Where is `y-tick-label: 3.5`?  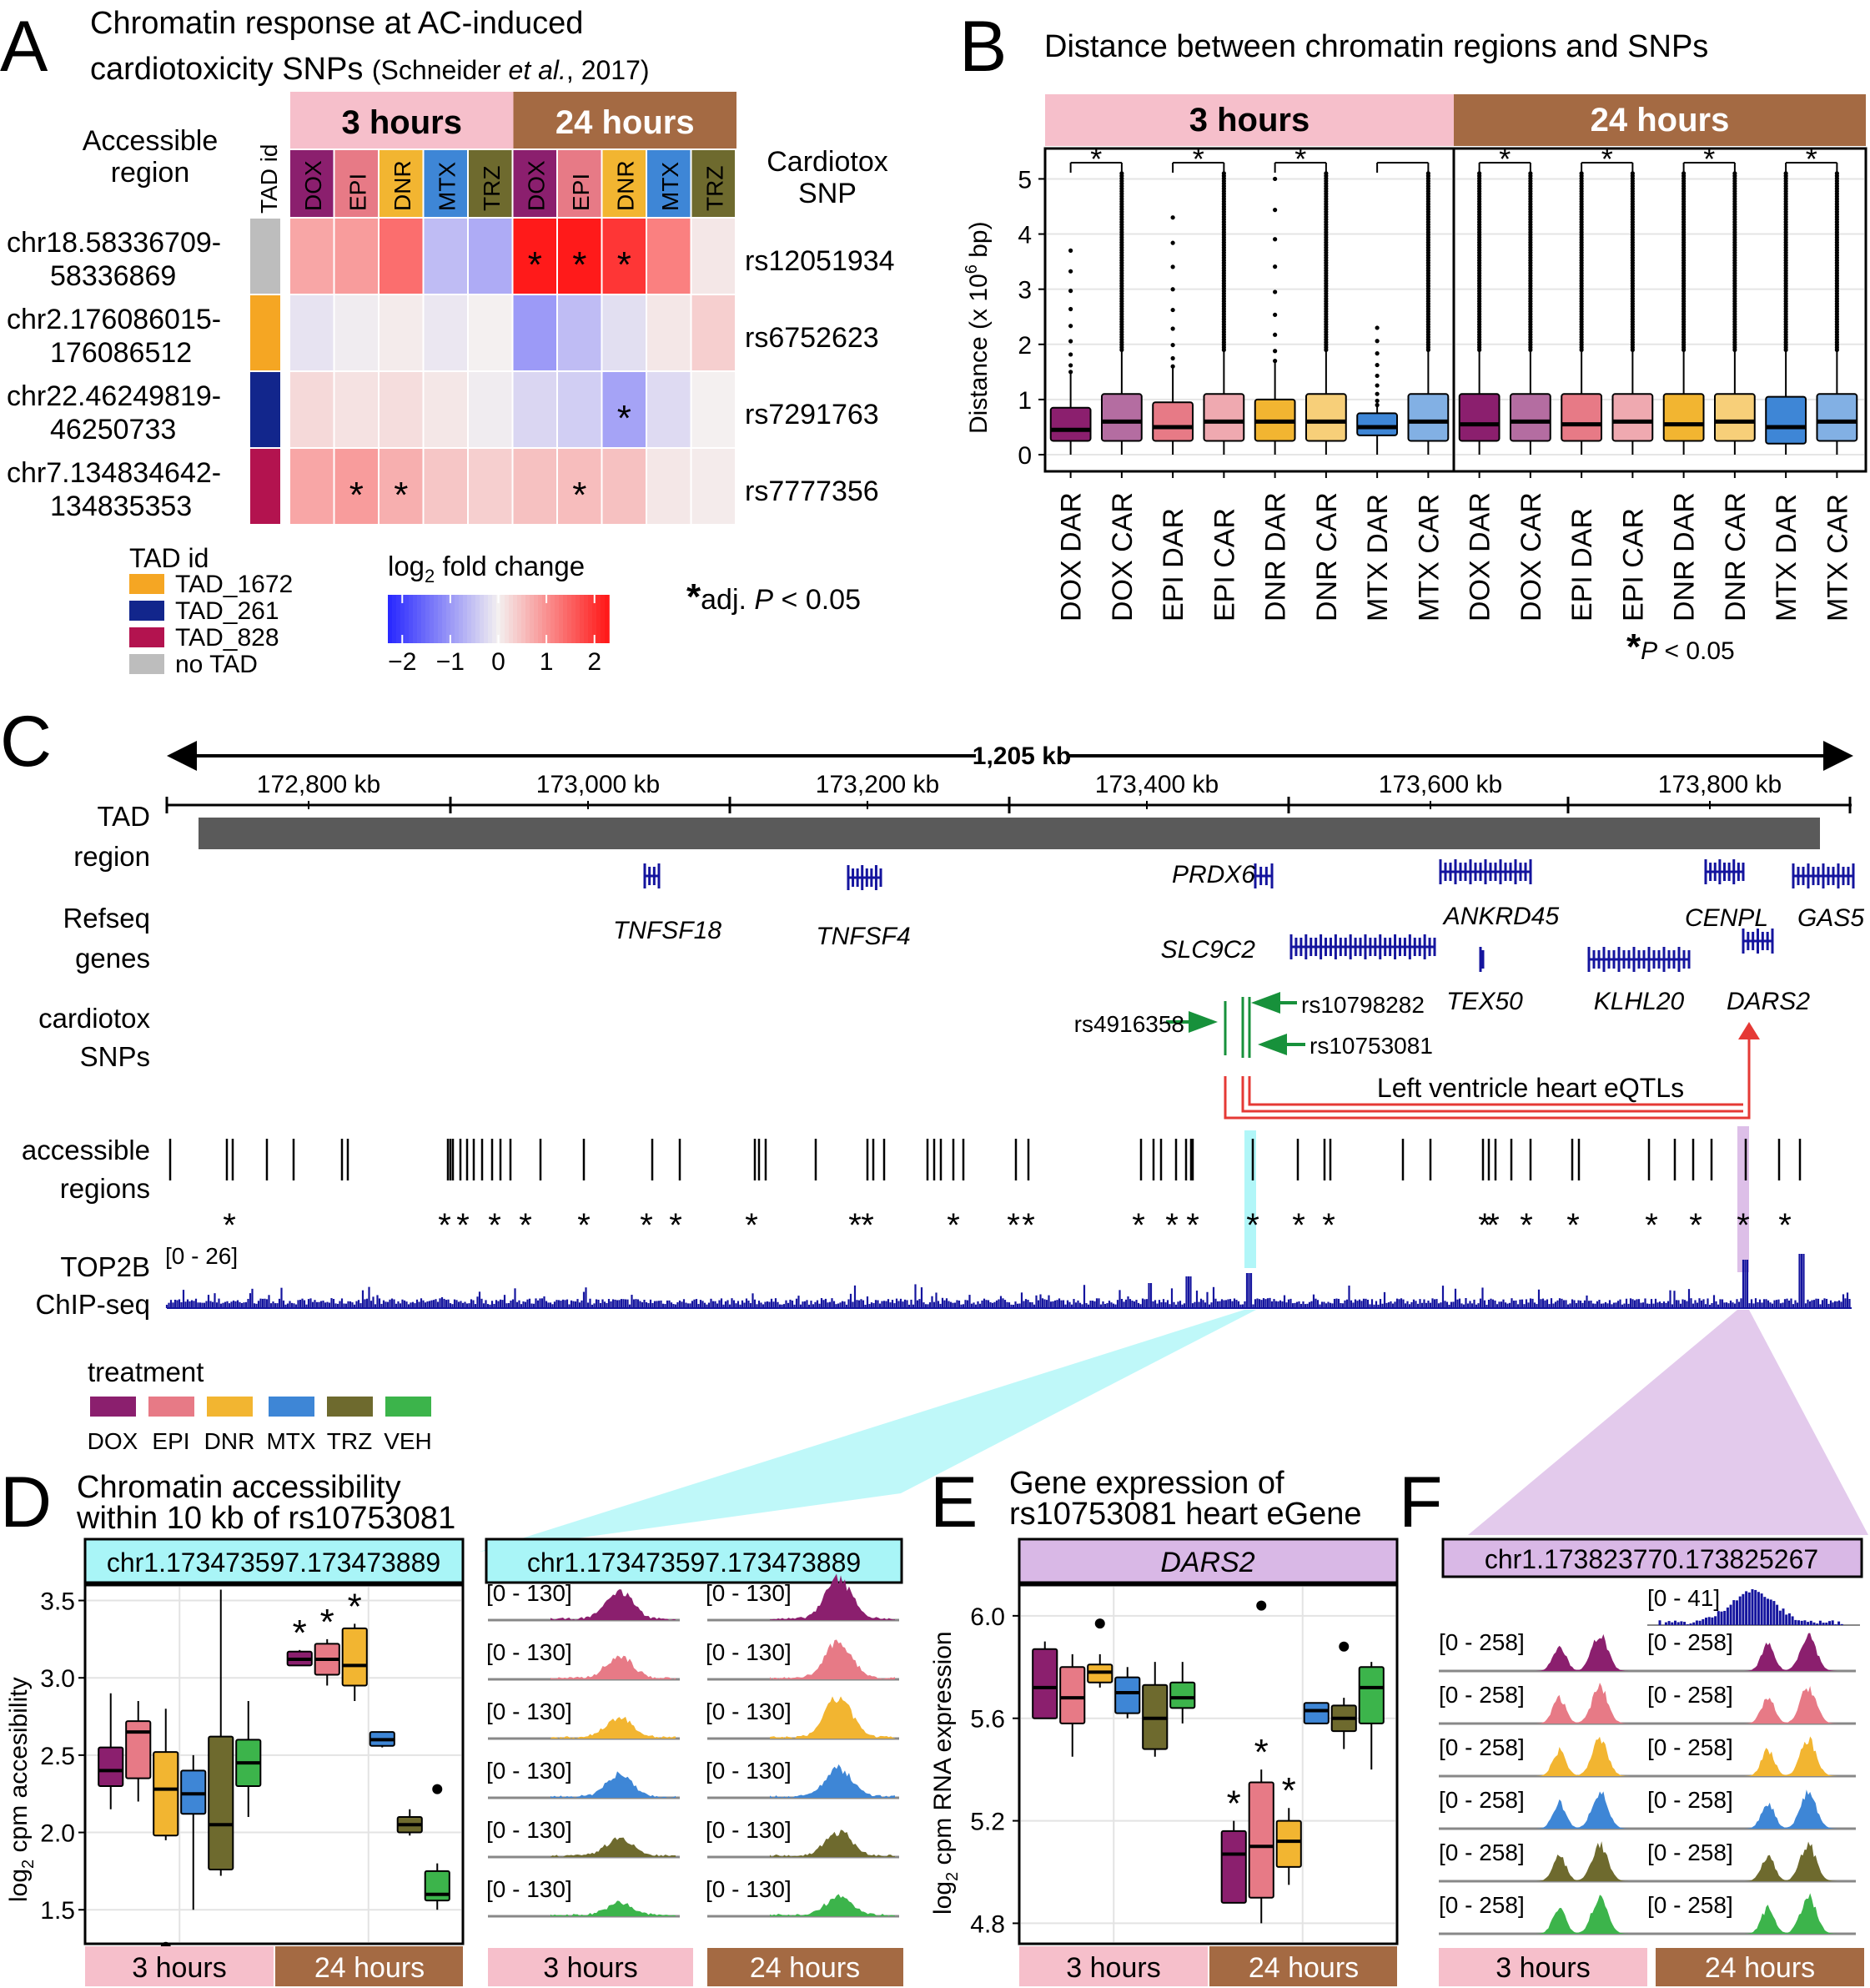 y-tick-label: 3.5 is located at coordinates (57, 1602).